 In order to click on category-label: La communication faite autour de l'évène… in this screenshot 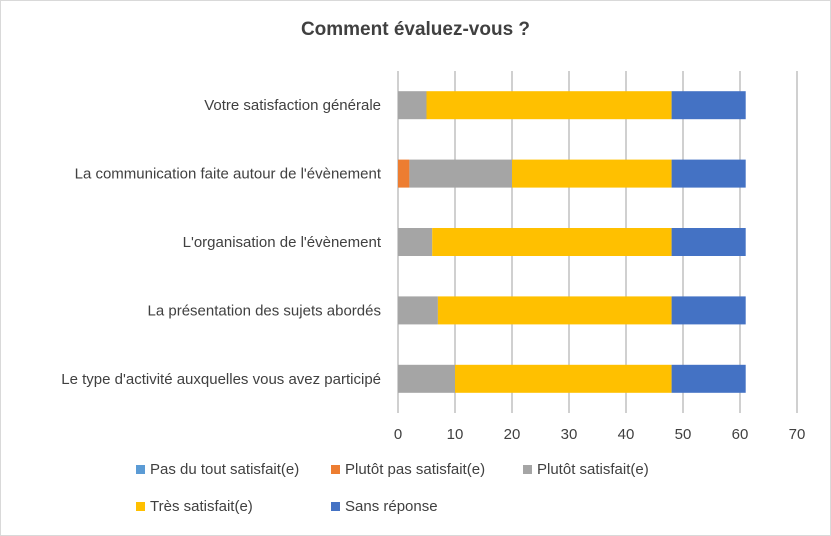, I will do `click(228, 174)`.